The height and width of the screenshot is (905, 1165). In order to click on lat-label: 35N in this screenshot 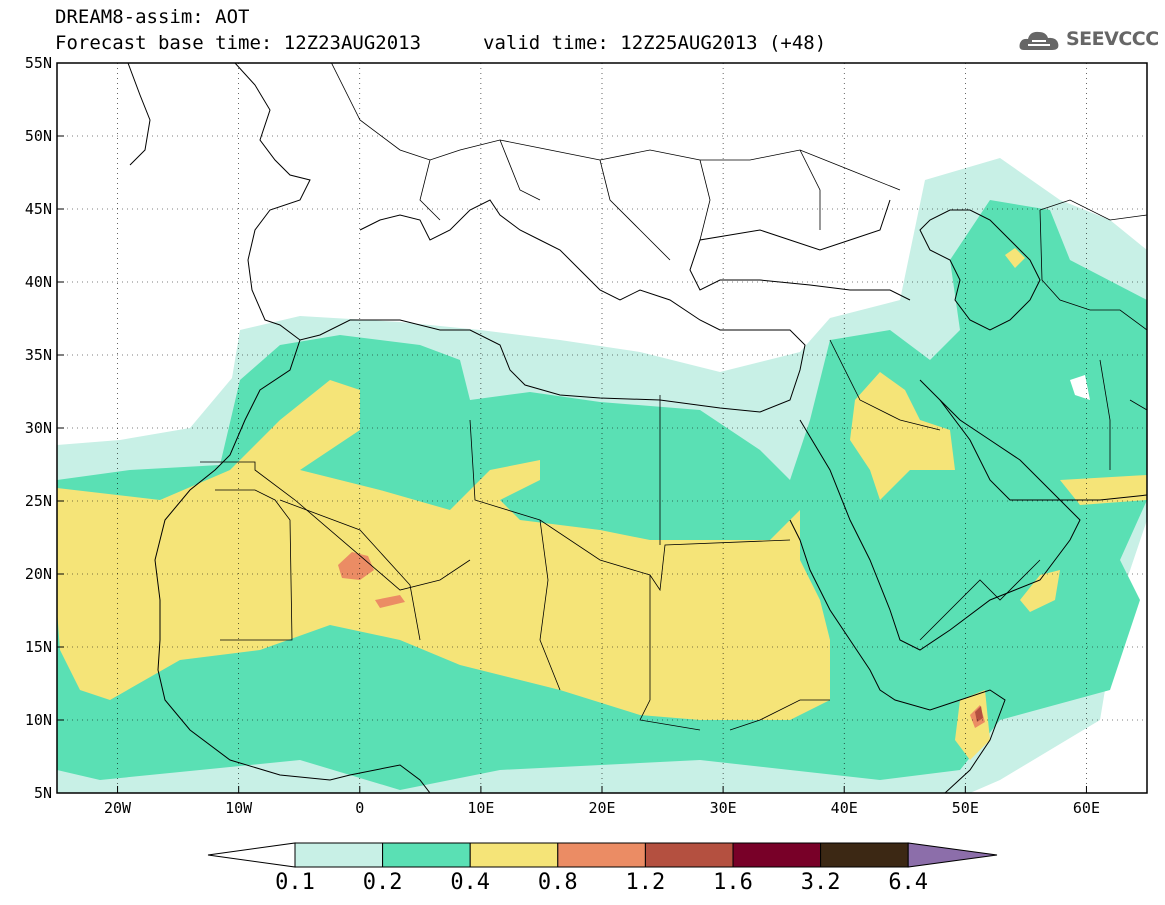, I will do `click(38, 355)`.